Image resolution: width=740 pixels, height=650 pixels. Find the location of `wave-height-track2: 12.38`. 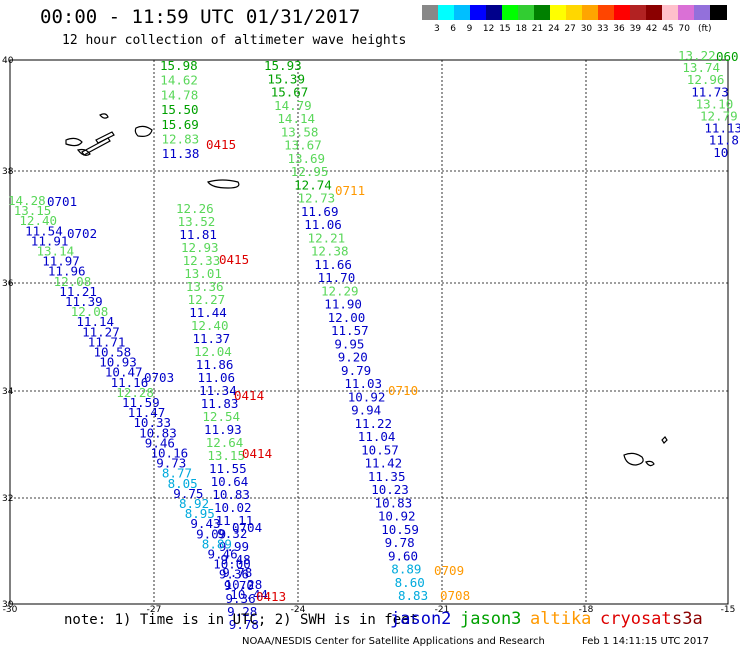

wave-height-track2: 12.38 is located at coordinates (330, 251).